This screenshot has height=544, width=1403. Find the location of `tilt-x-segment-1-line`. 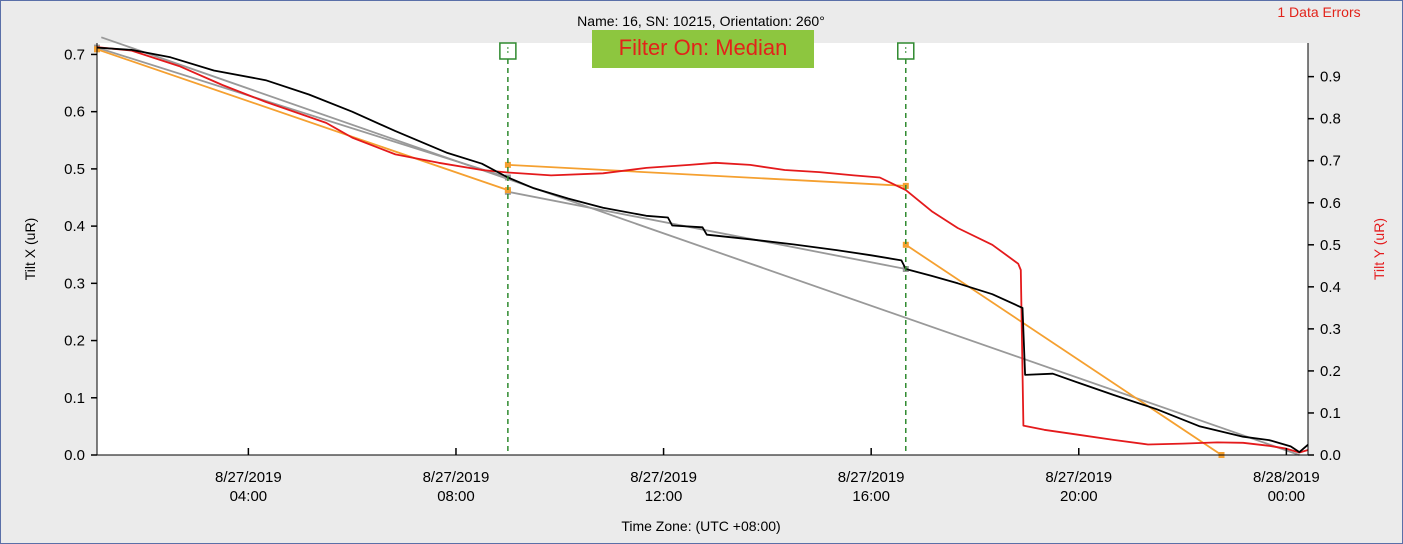

tilt-x-segment-1-line is located at coordinates (302, 112).